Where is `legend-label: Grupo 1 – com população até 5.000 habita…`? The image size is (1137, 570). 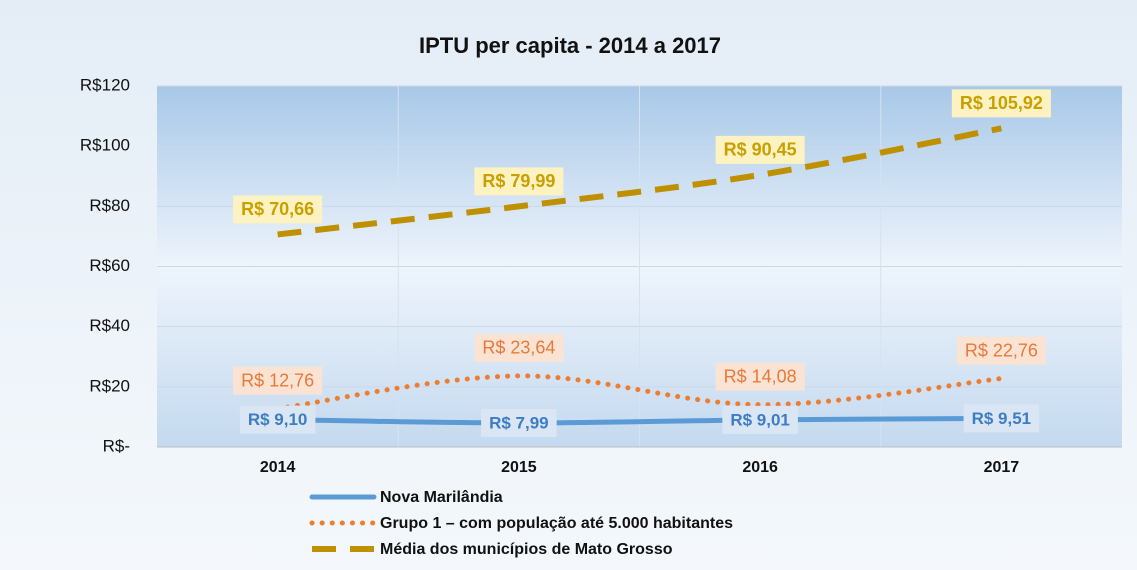 legend-label: Grupo 1 – com população até 5.000 habita… is located at coordinates (556, 523).